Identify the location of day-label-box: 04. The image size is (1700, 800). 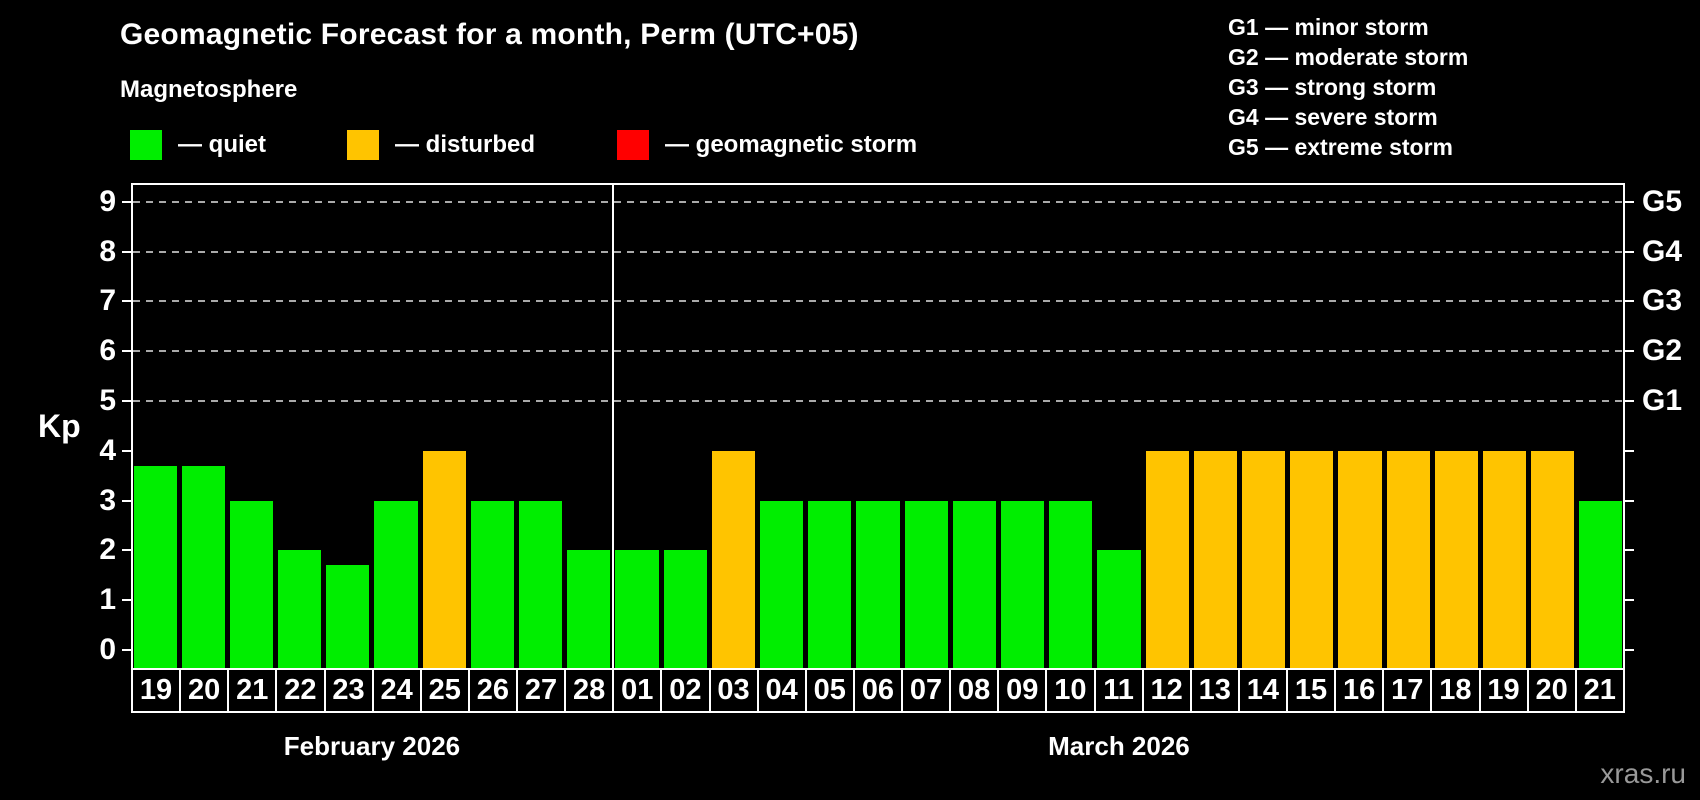
(781, 690).